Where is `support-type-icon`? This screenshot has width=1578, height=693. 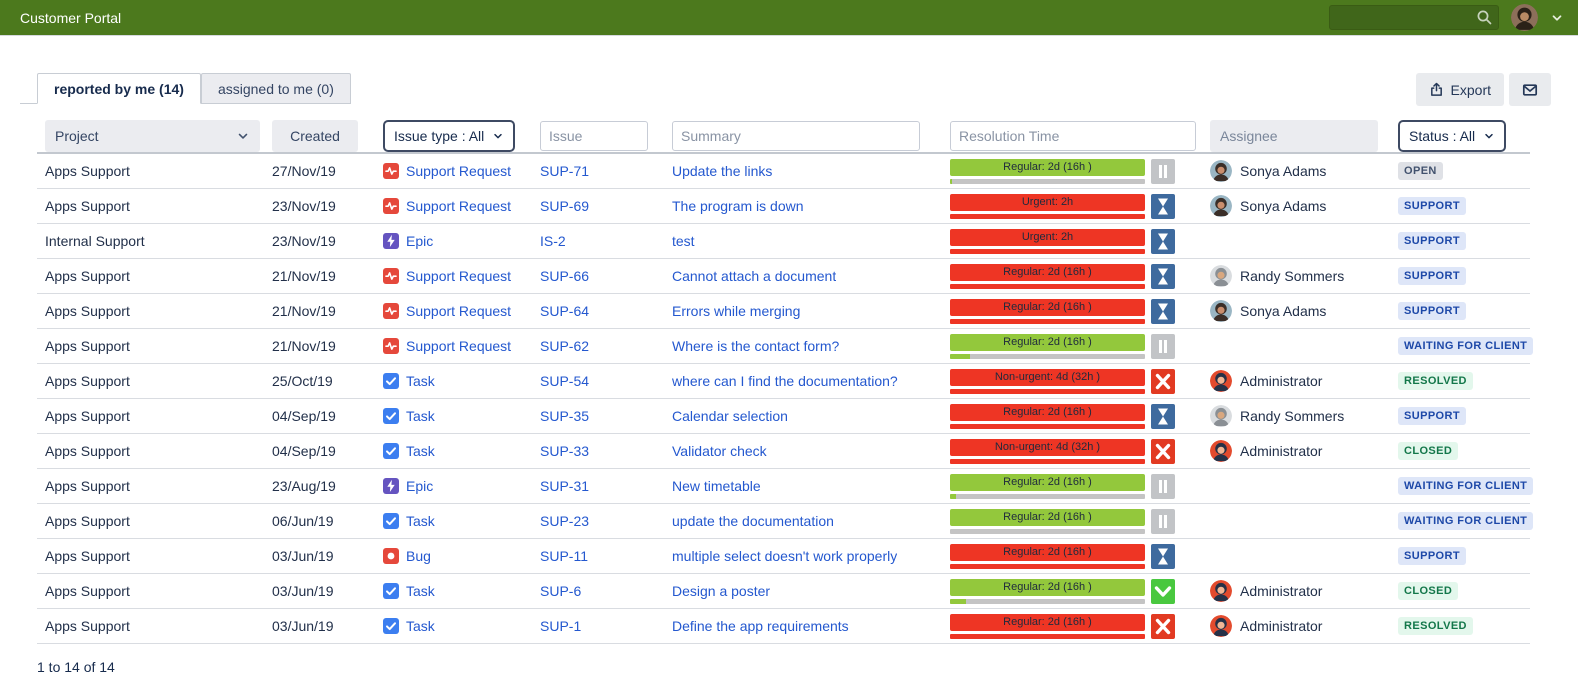
support-type-icon is located at coordinates (391, 206).